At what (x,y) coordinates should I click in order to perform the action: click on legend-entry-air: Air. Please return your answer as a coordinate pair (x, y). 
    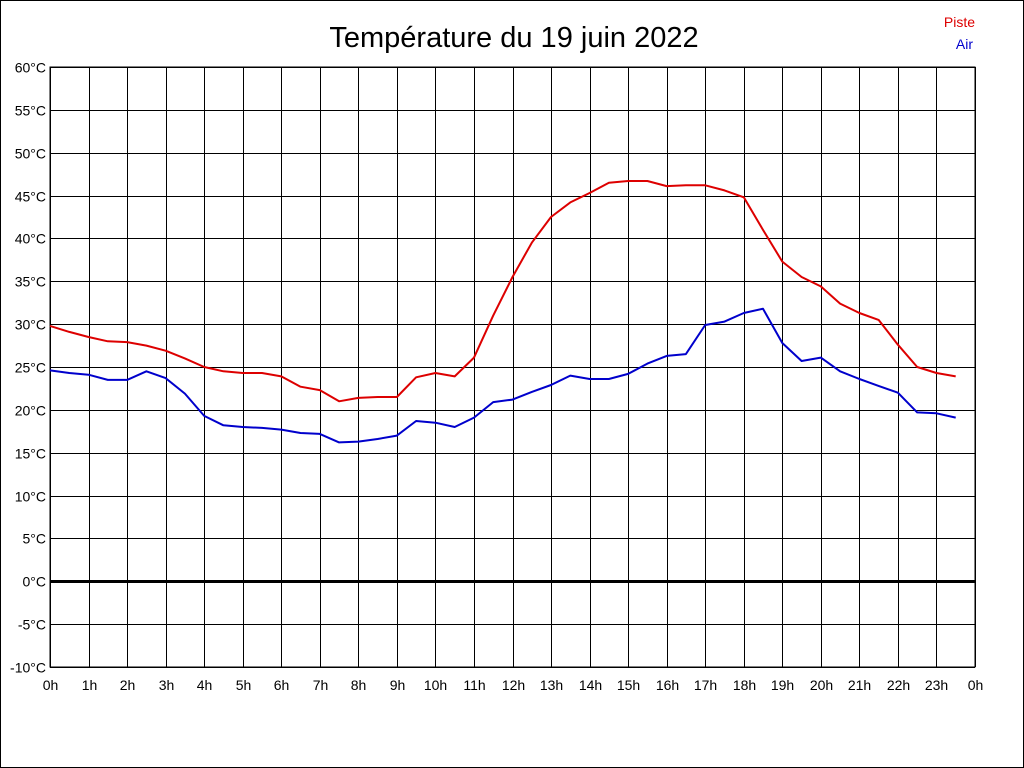
    Looking at the image, I should click on (964, 44).